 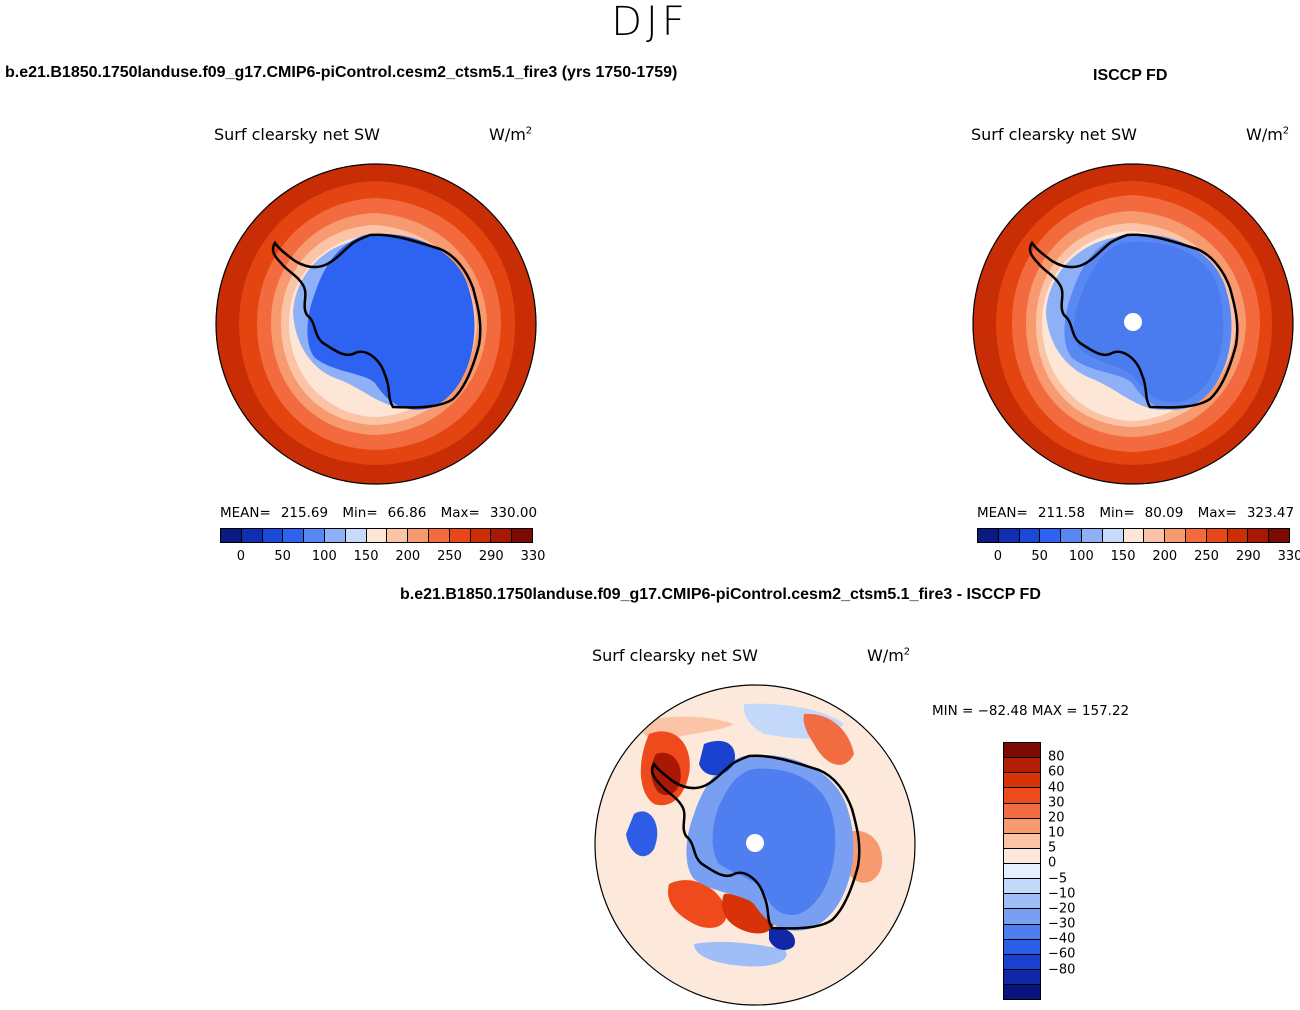 What do you see at coordinates (1062, 954) in the screenshot?
I see `colorbar-label: −60` at bounding box center [1062, 954].